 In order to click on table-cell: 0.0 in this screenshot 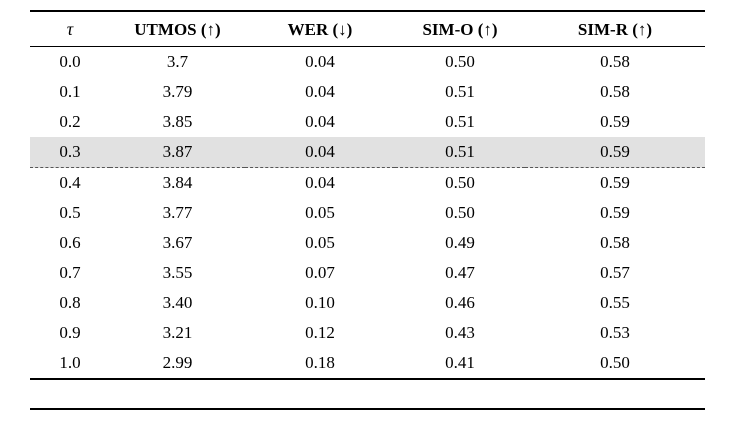, I will do `click(70, 61)`.